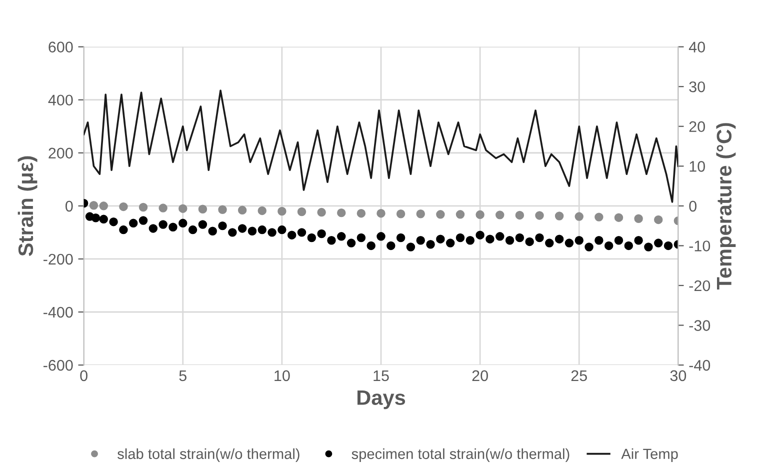  I want to click on y2-tick-label: -20, so click(699, 286).